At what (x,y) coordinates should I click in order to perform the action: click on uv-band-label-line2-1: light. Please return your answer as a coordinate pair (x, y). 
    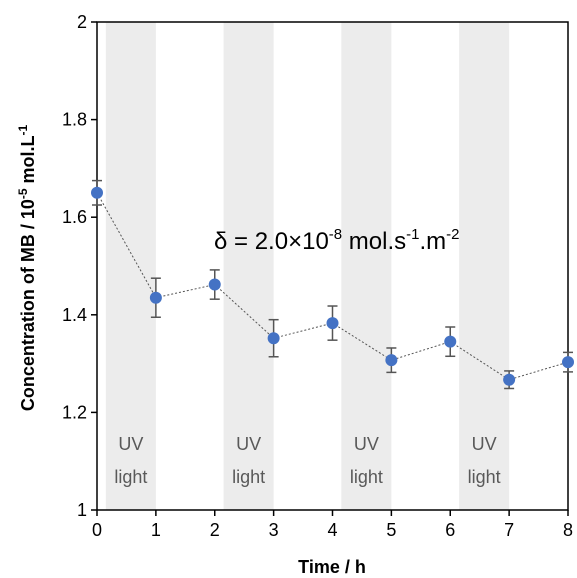
    Looking at the image, I should click on (130, 477).